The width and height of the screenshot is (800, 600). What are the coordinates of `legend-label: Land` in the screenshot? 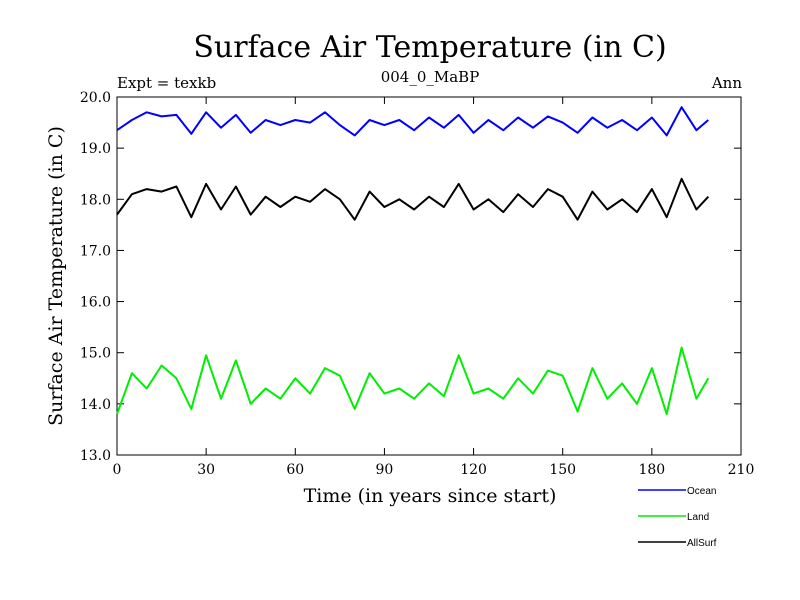 It's located at (698, 517).